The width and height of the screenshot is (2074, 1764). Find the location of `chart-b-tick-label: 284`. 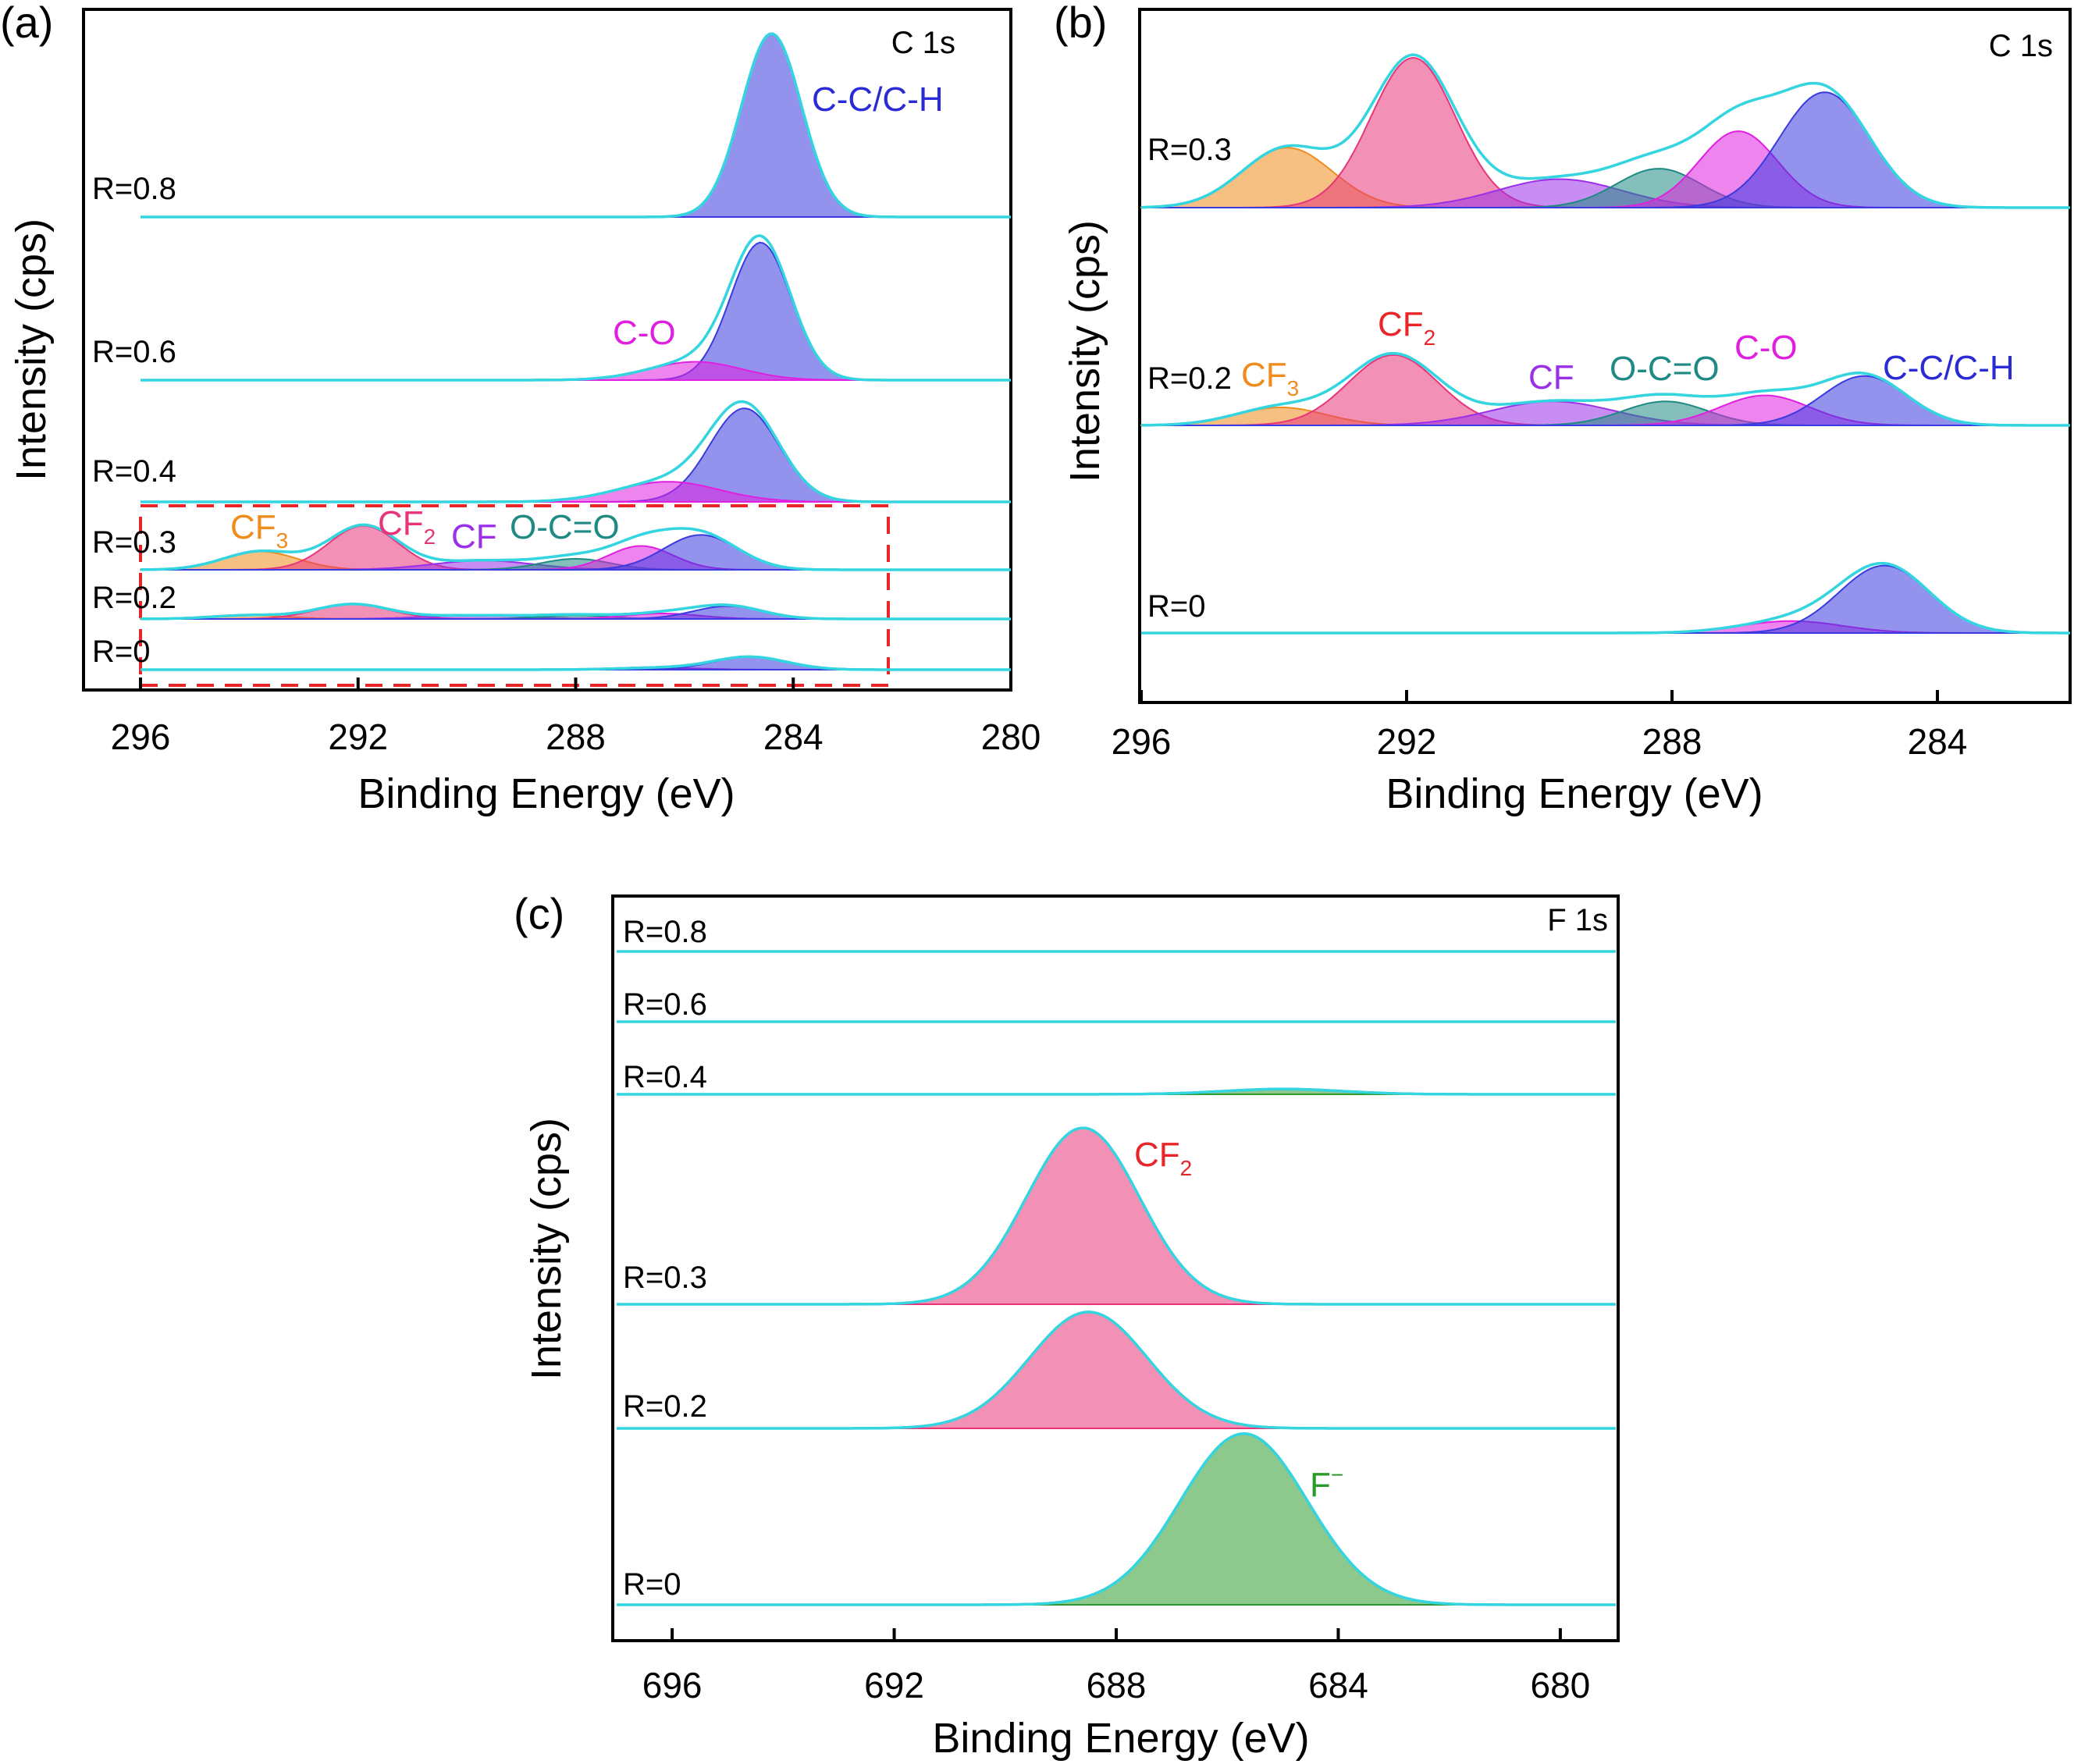

chart-b-tick-label: 284 is located at coordinates (1938, 741).